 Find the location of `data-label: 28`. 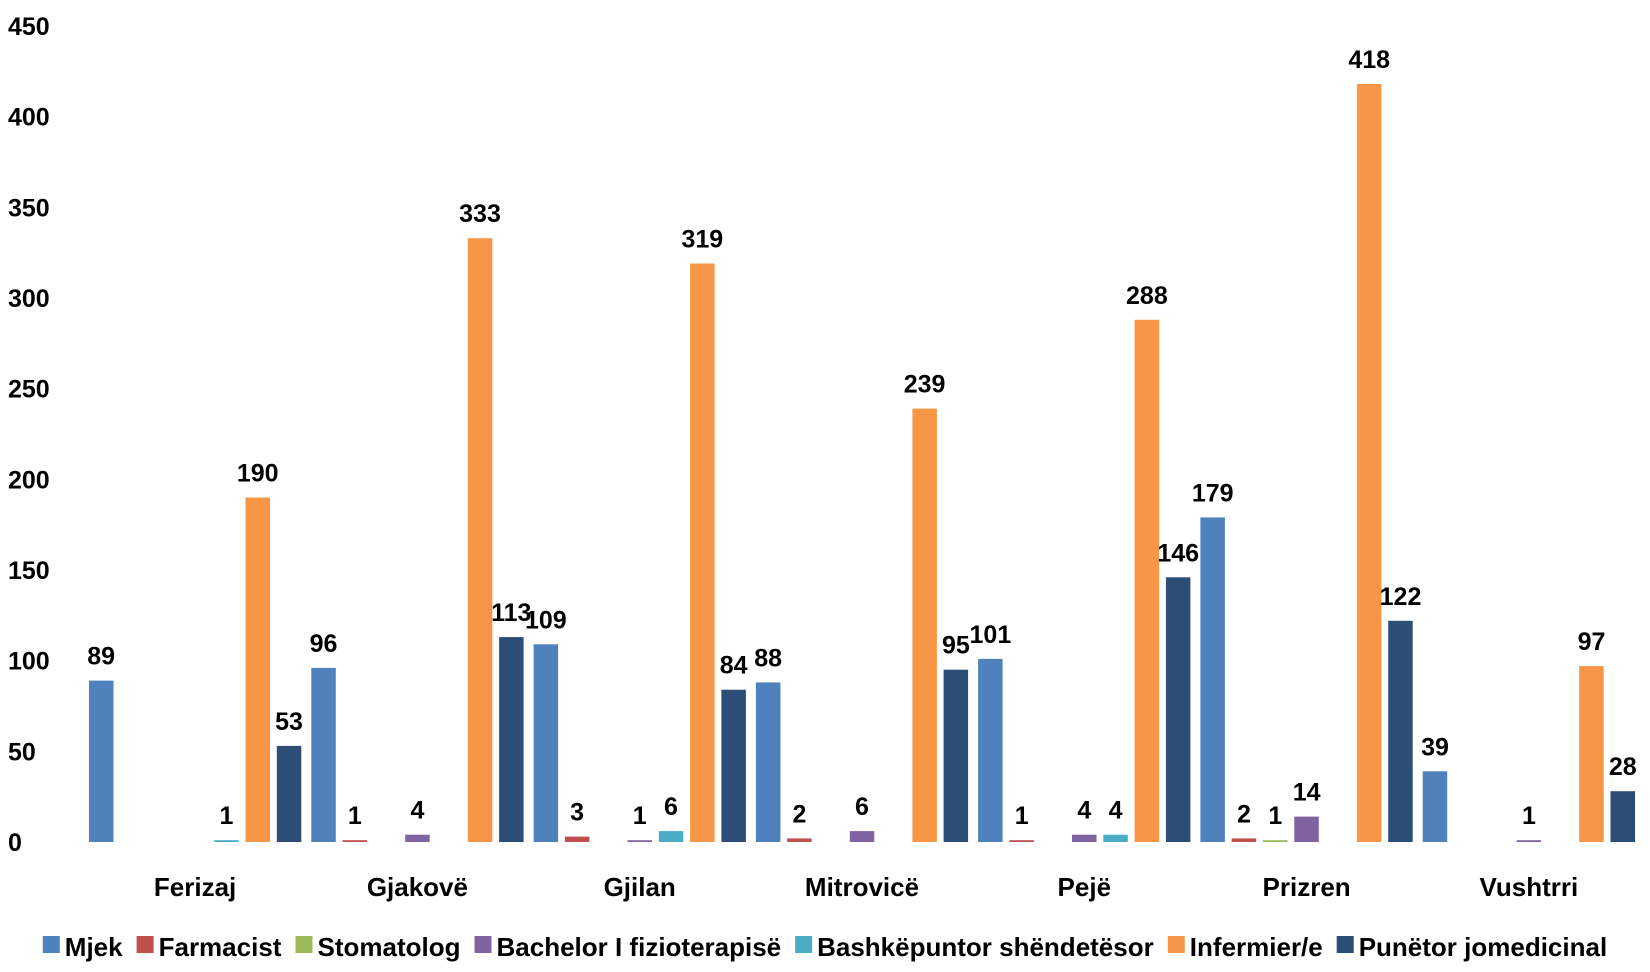

data-label: 28 is located at coordinates (1623, 767).